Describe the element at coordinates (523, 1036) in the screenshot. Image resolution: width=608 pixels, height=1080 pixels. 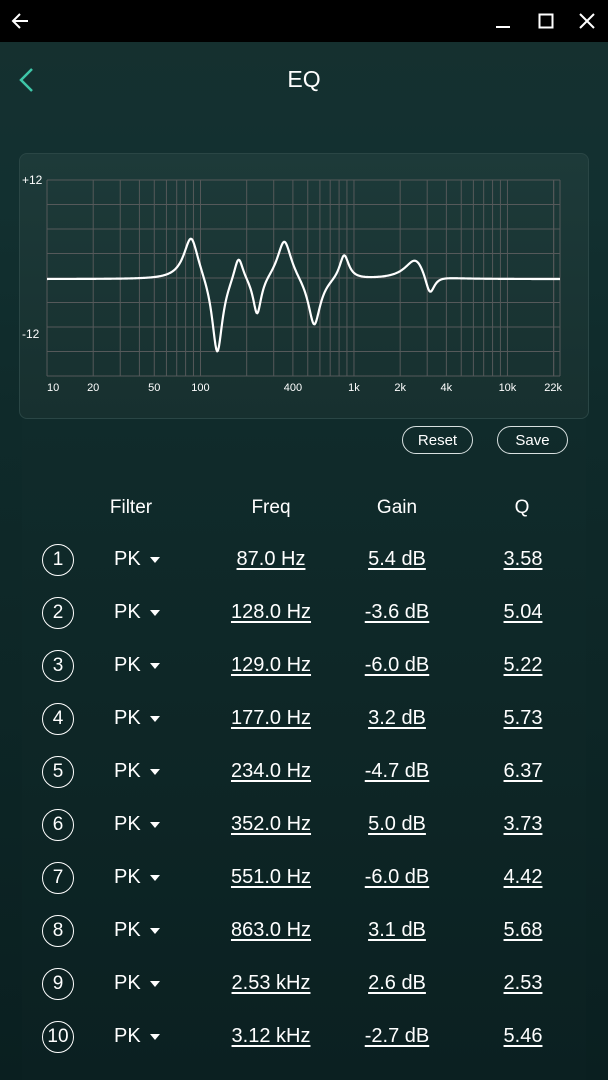
I see `q-value: 5.46` at that location.